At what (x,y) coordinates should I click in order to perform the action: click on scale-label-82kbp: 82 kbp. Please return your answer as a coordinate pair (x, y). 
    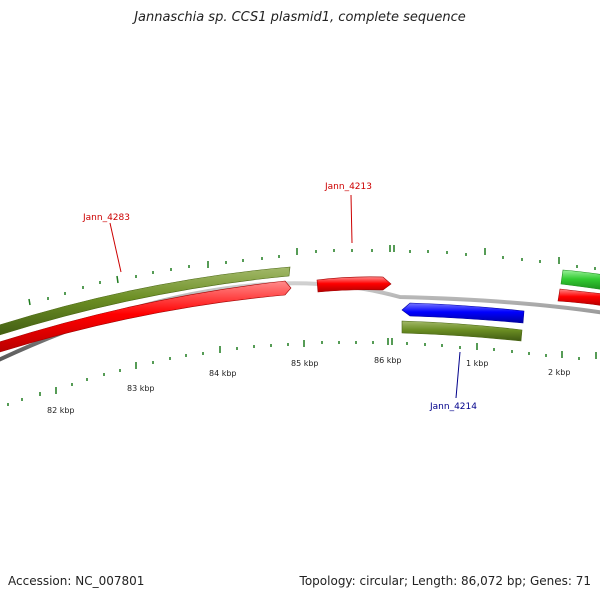
    Looking at the image, I should click on (61, 410).